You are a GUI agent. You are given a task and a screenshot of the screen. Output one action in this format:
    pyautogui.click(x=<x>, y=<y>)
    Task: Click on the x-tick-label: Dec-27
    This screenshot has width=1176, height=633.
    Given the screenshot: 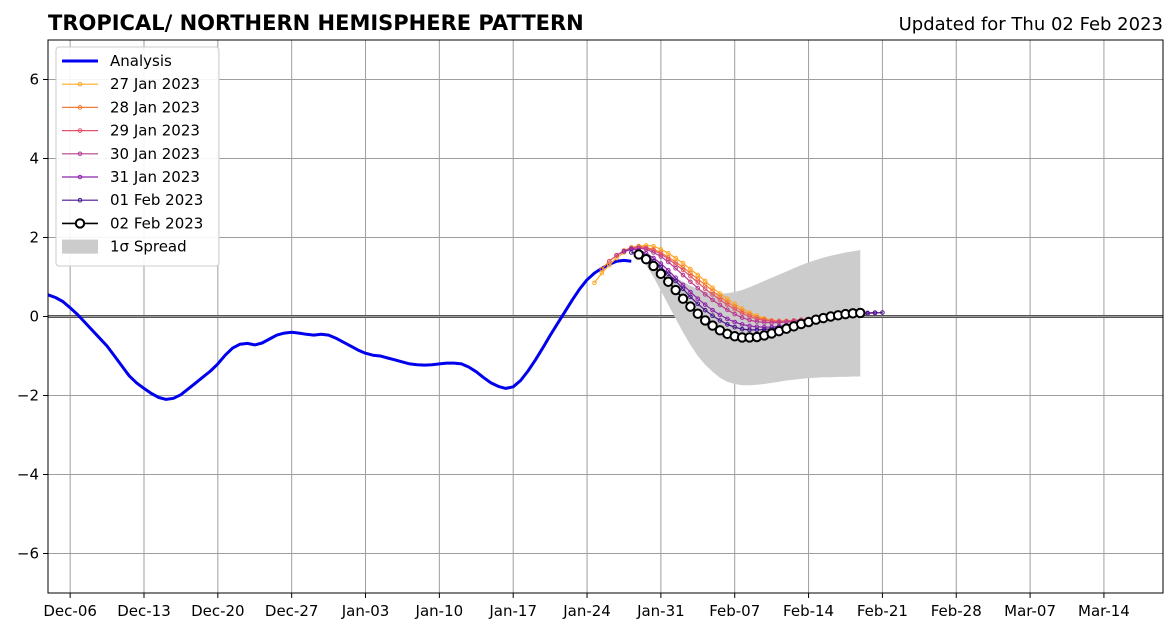 What is the action you would take?
    pyautogui.click(x=292, y=611)
    